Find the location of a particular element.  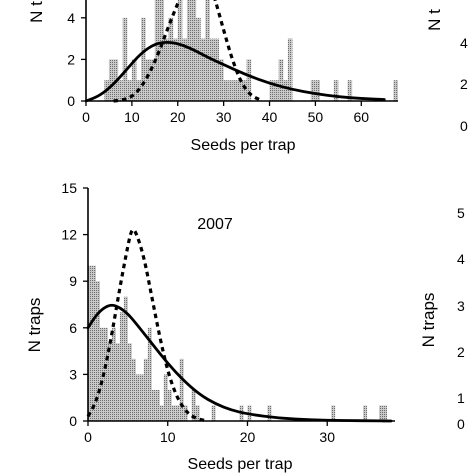

x-tick-label: 10 is located at coordinates (132, 117).